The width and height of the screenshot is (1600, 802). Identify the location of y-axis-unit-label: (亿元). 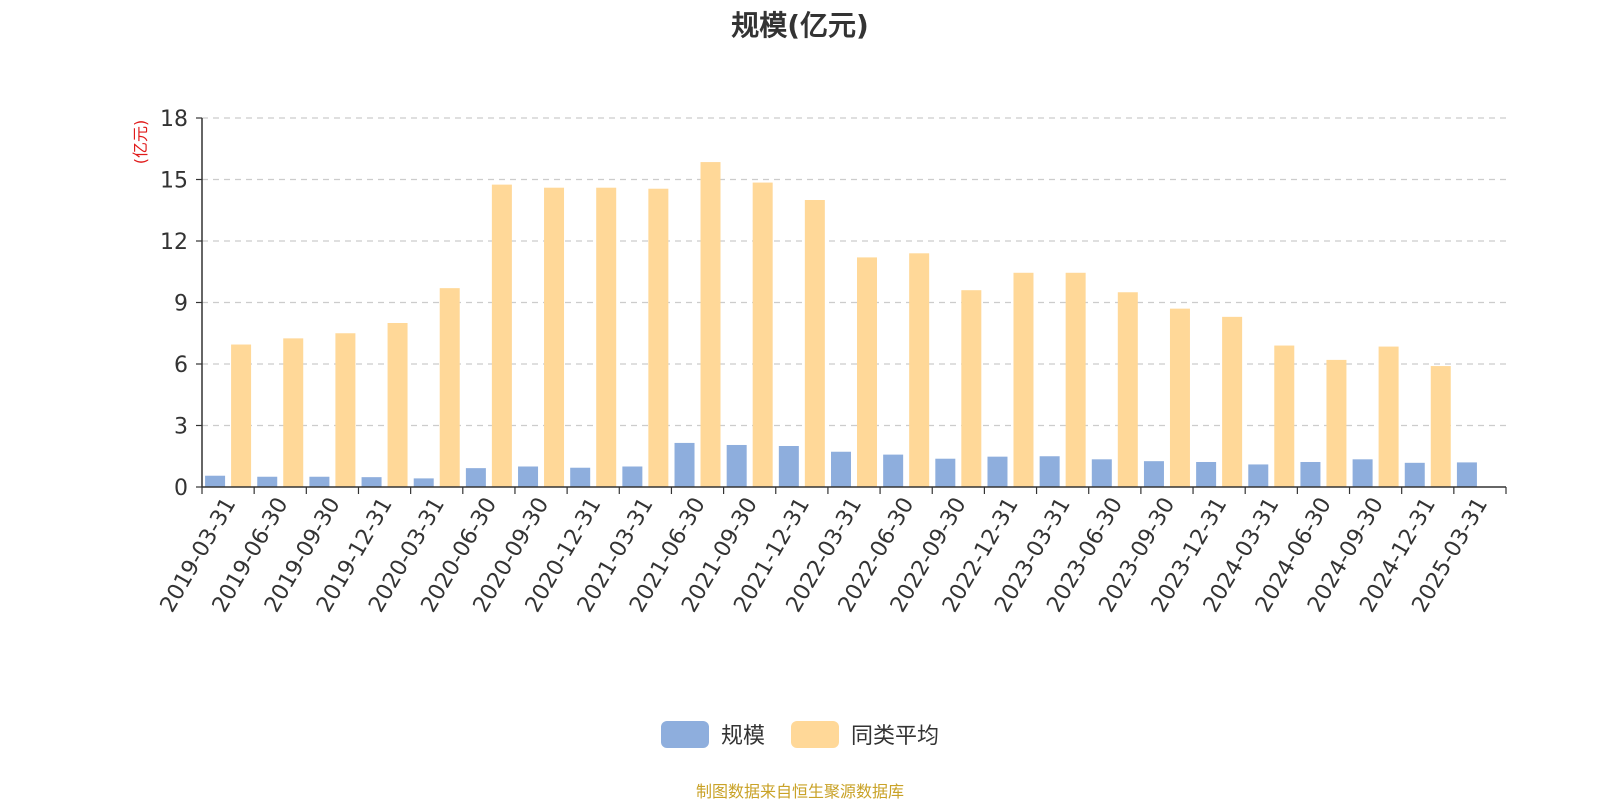
(140, 142).